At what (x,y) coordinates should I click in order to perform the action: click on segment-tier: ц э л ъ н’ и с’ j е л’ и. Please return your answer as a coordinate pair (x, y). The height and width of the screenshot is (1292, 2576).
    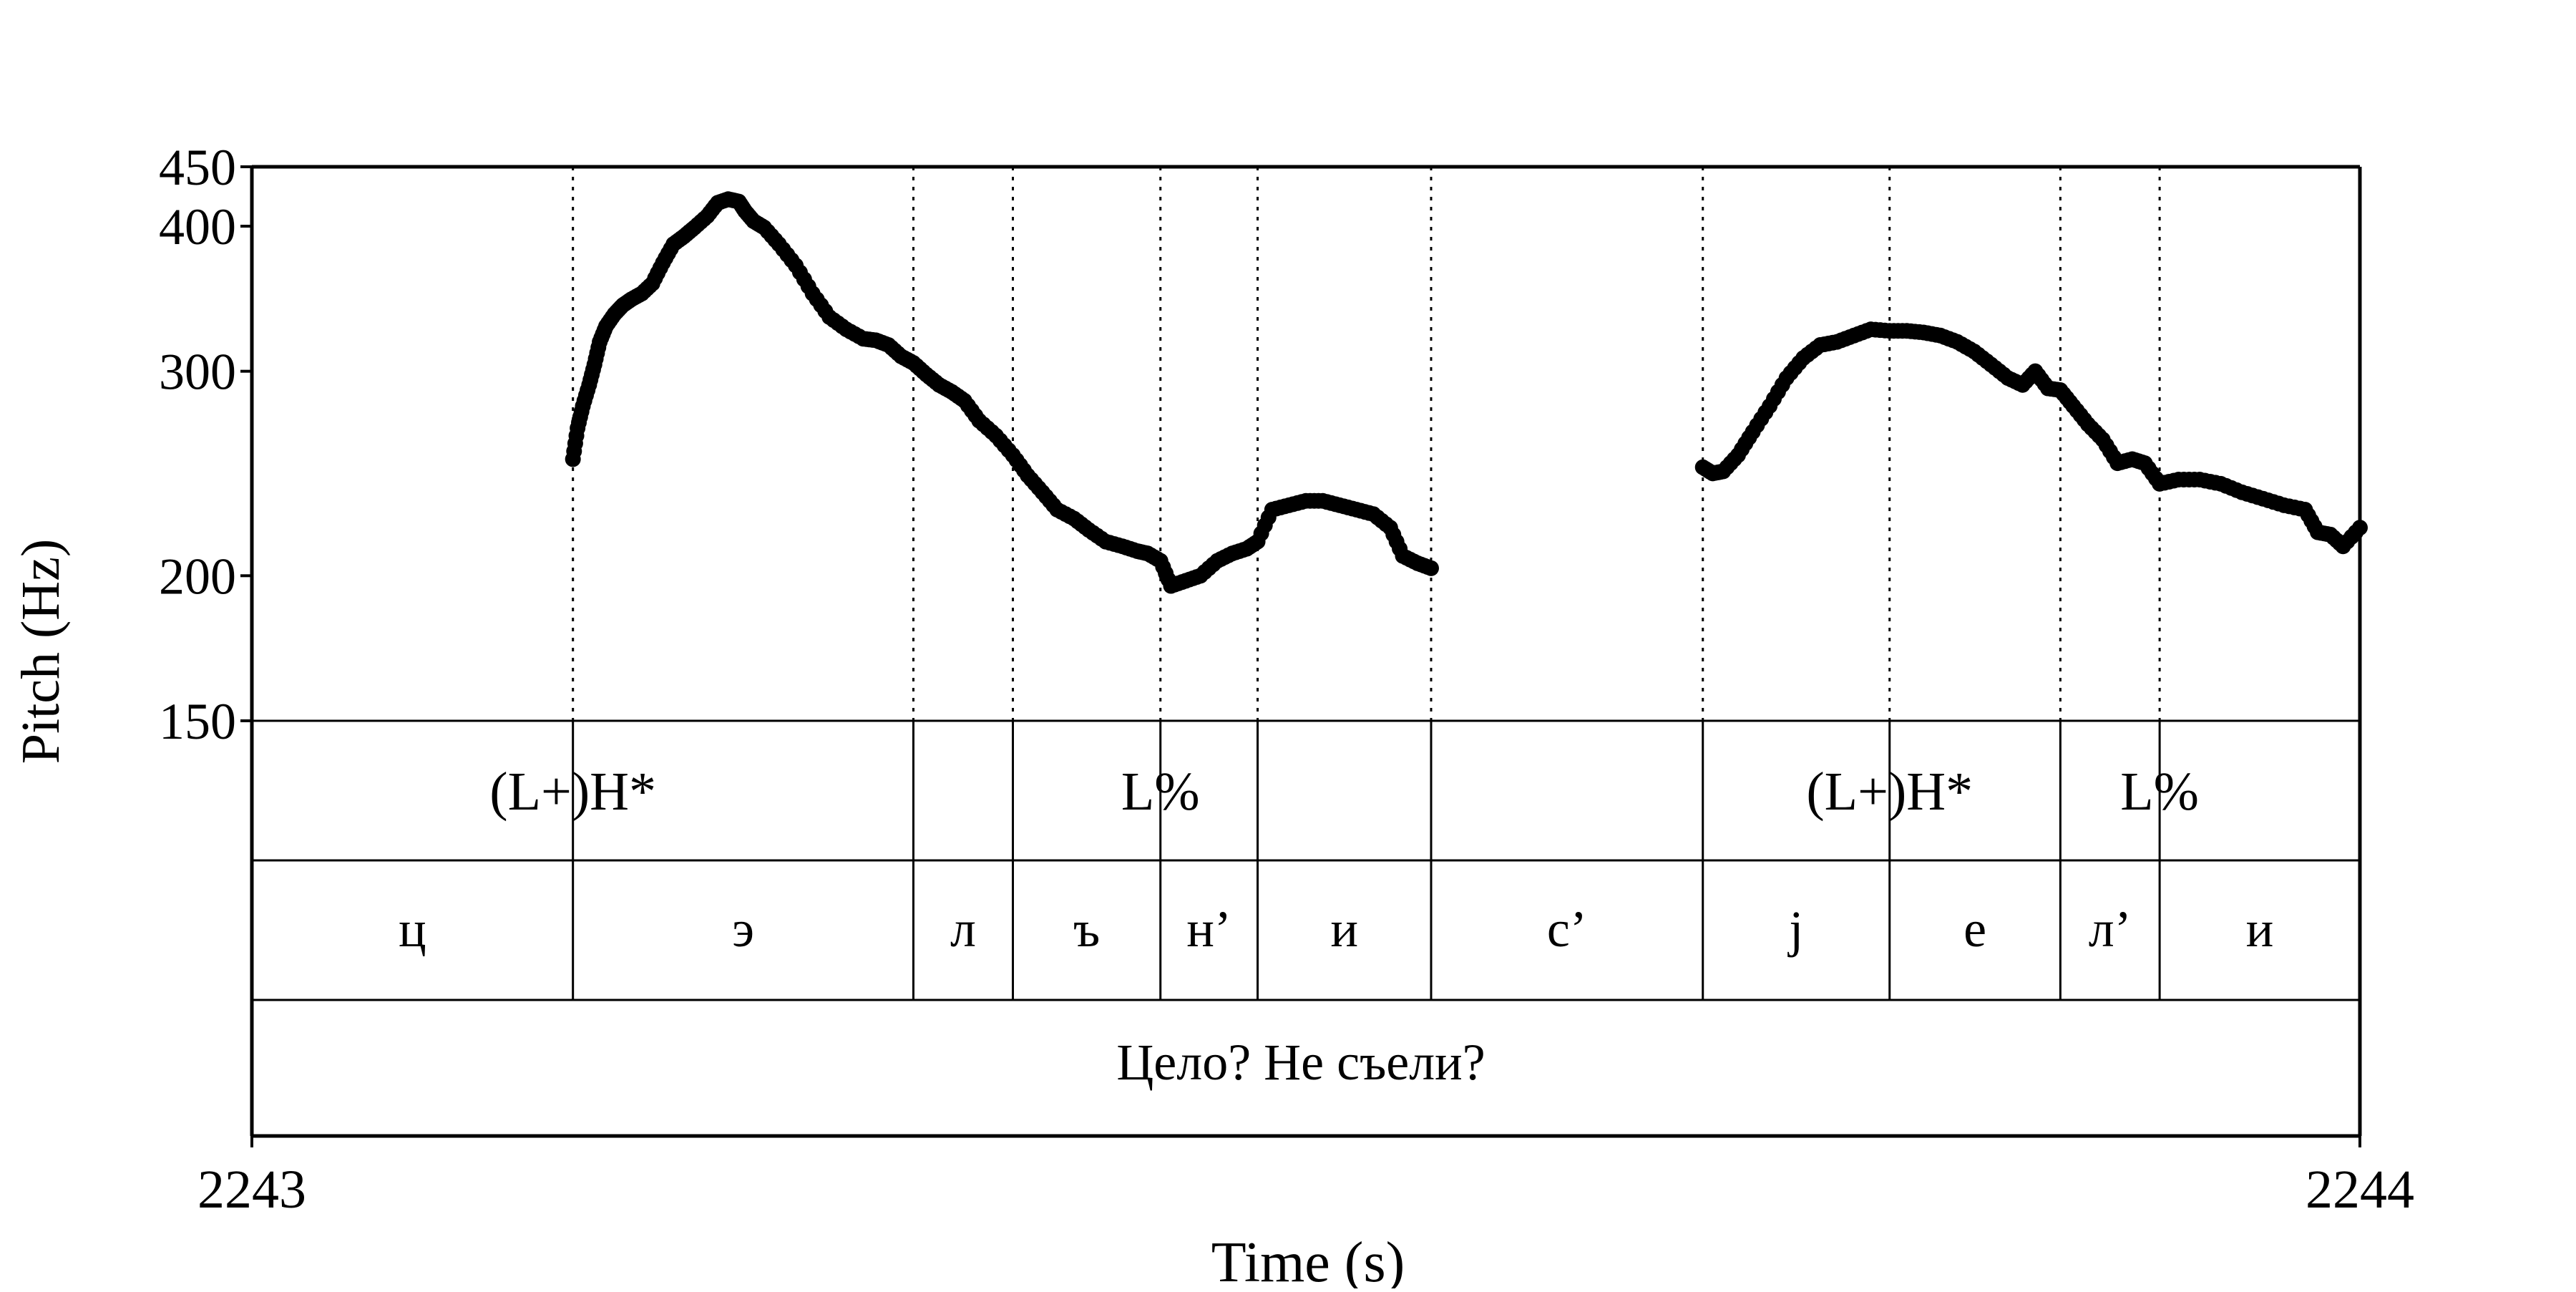
    Looking at the image, I should click on (1336, 929).